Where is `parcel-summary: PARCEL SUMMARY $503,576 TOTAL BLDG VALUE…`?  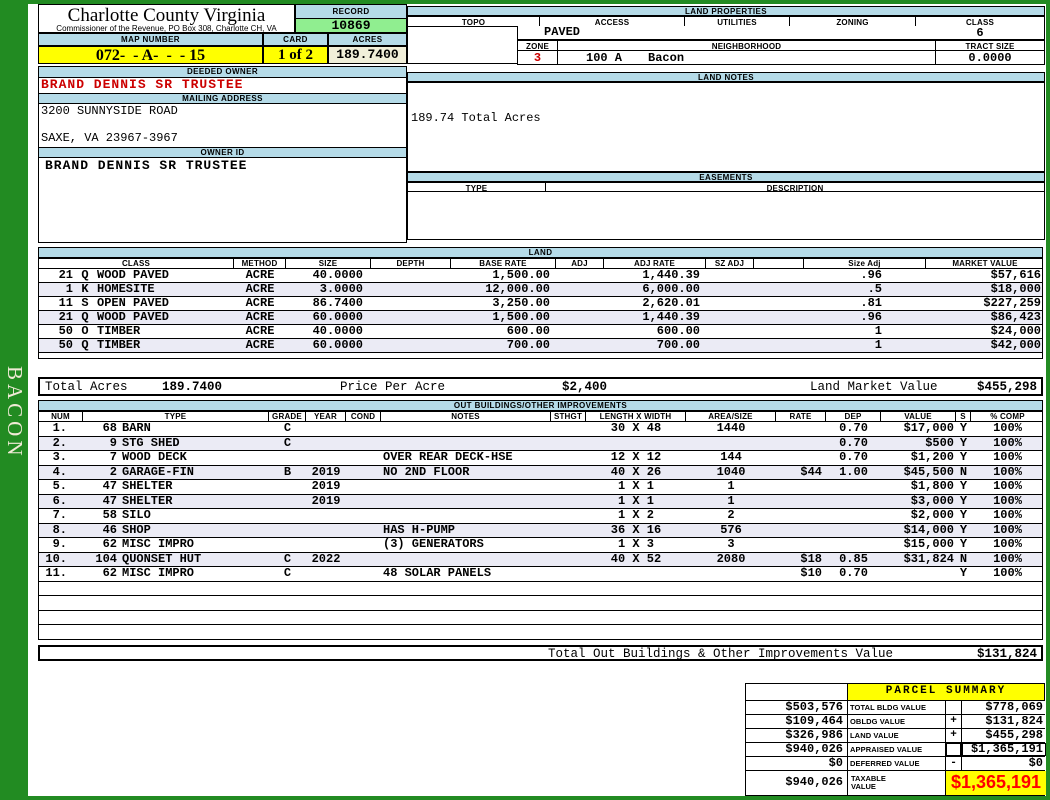 parcel-summary: PARCEL SUMMARY $503,576 TOTAL BLDG VALUE… is located at coordinates (895, 739).